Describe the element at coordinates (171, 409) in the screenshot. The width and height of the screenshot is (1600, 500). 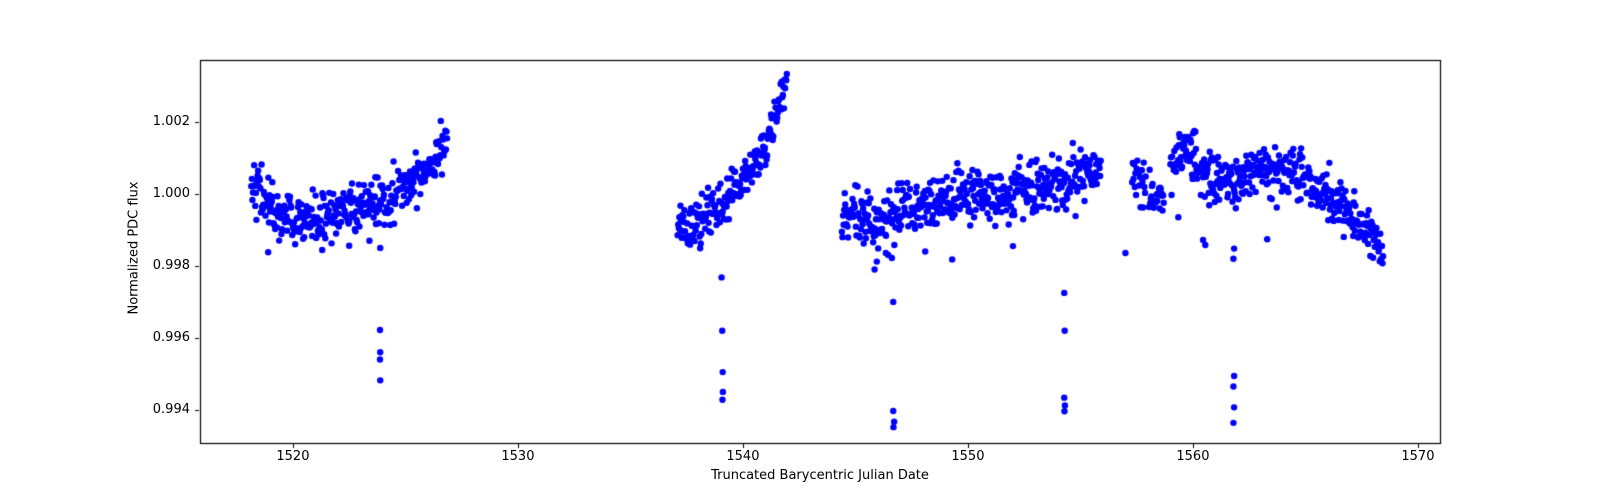
I see `y-tick-label: 0.994` at that location.